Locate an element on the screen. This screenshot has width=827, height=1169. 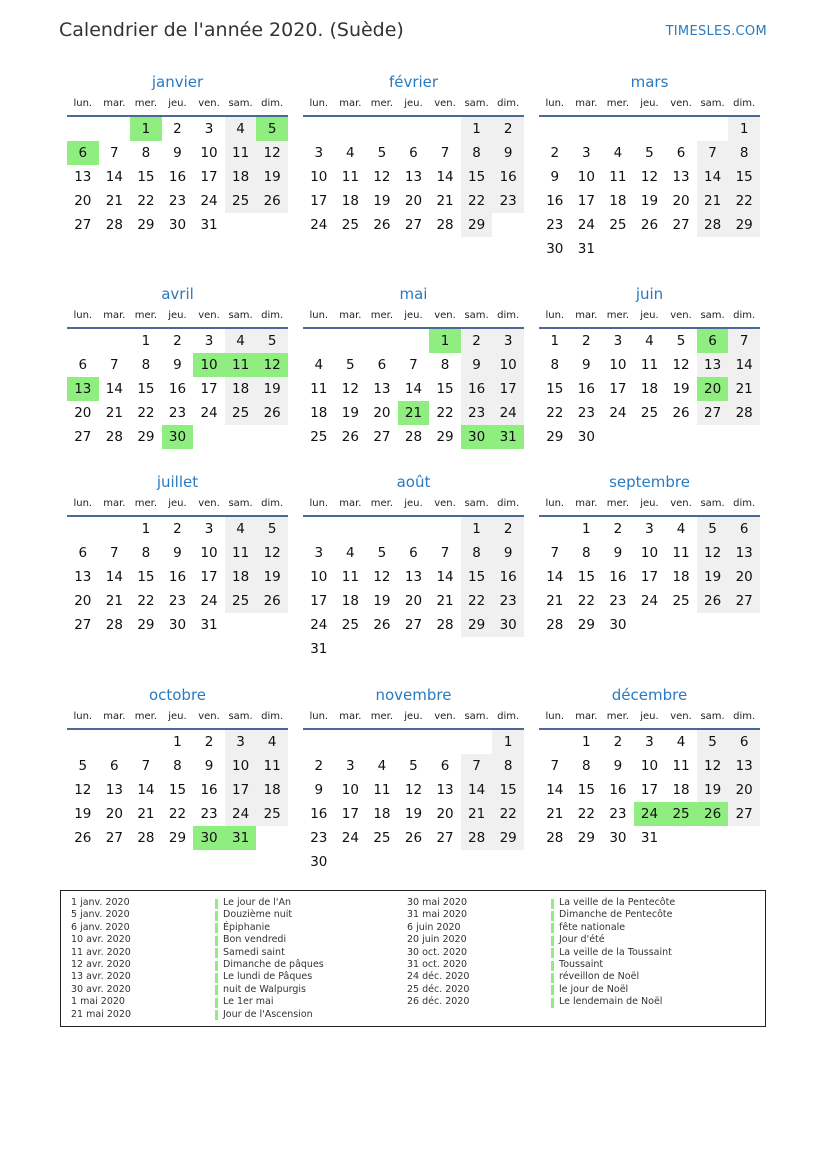
day-cell: 27 is located at coordinates (413, 225).